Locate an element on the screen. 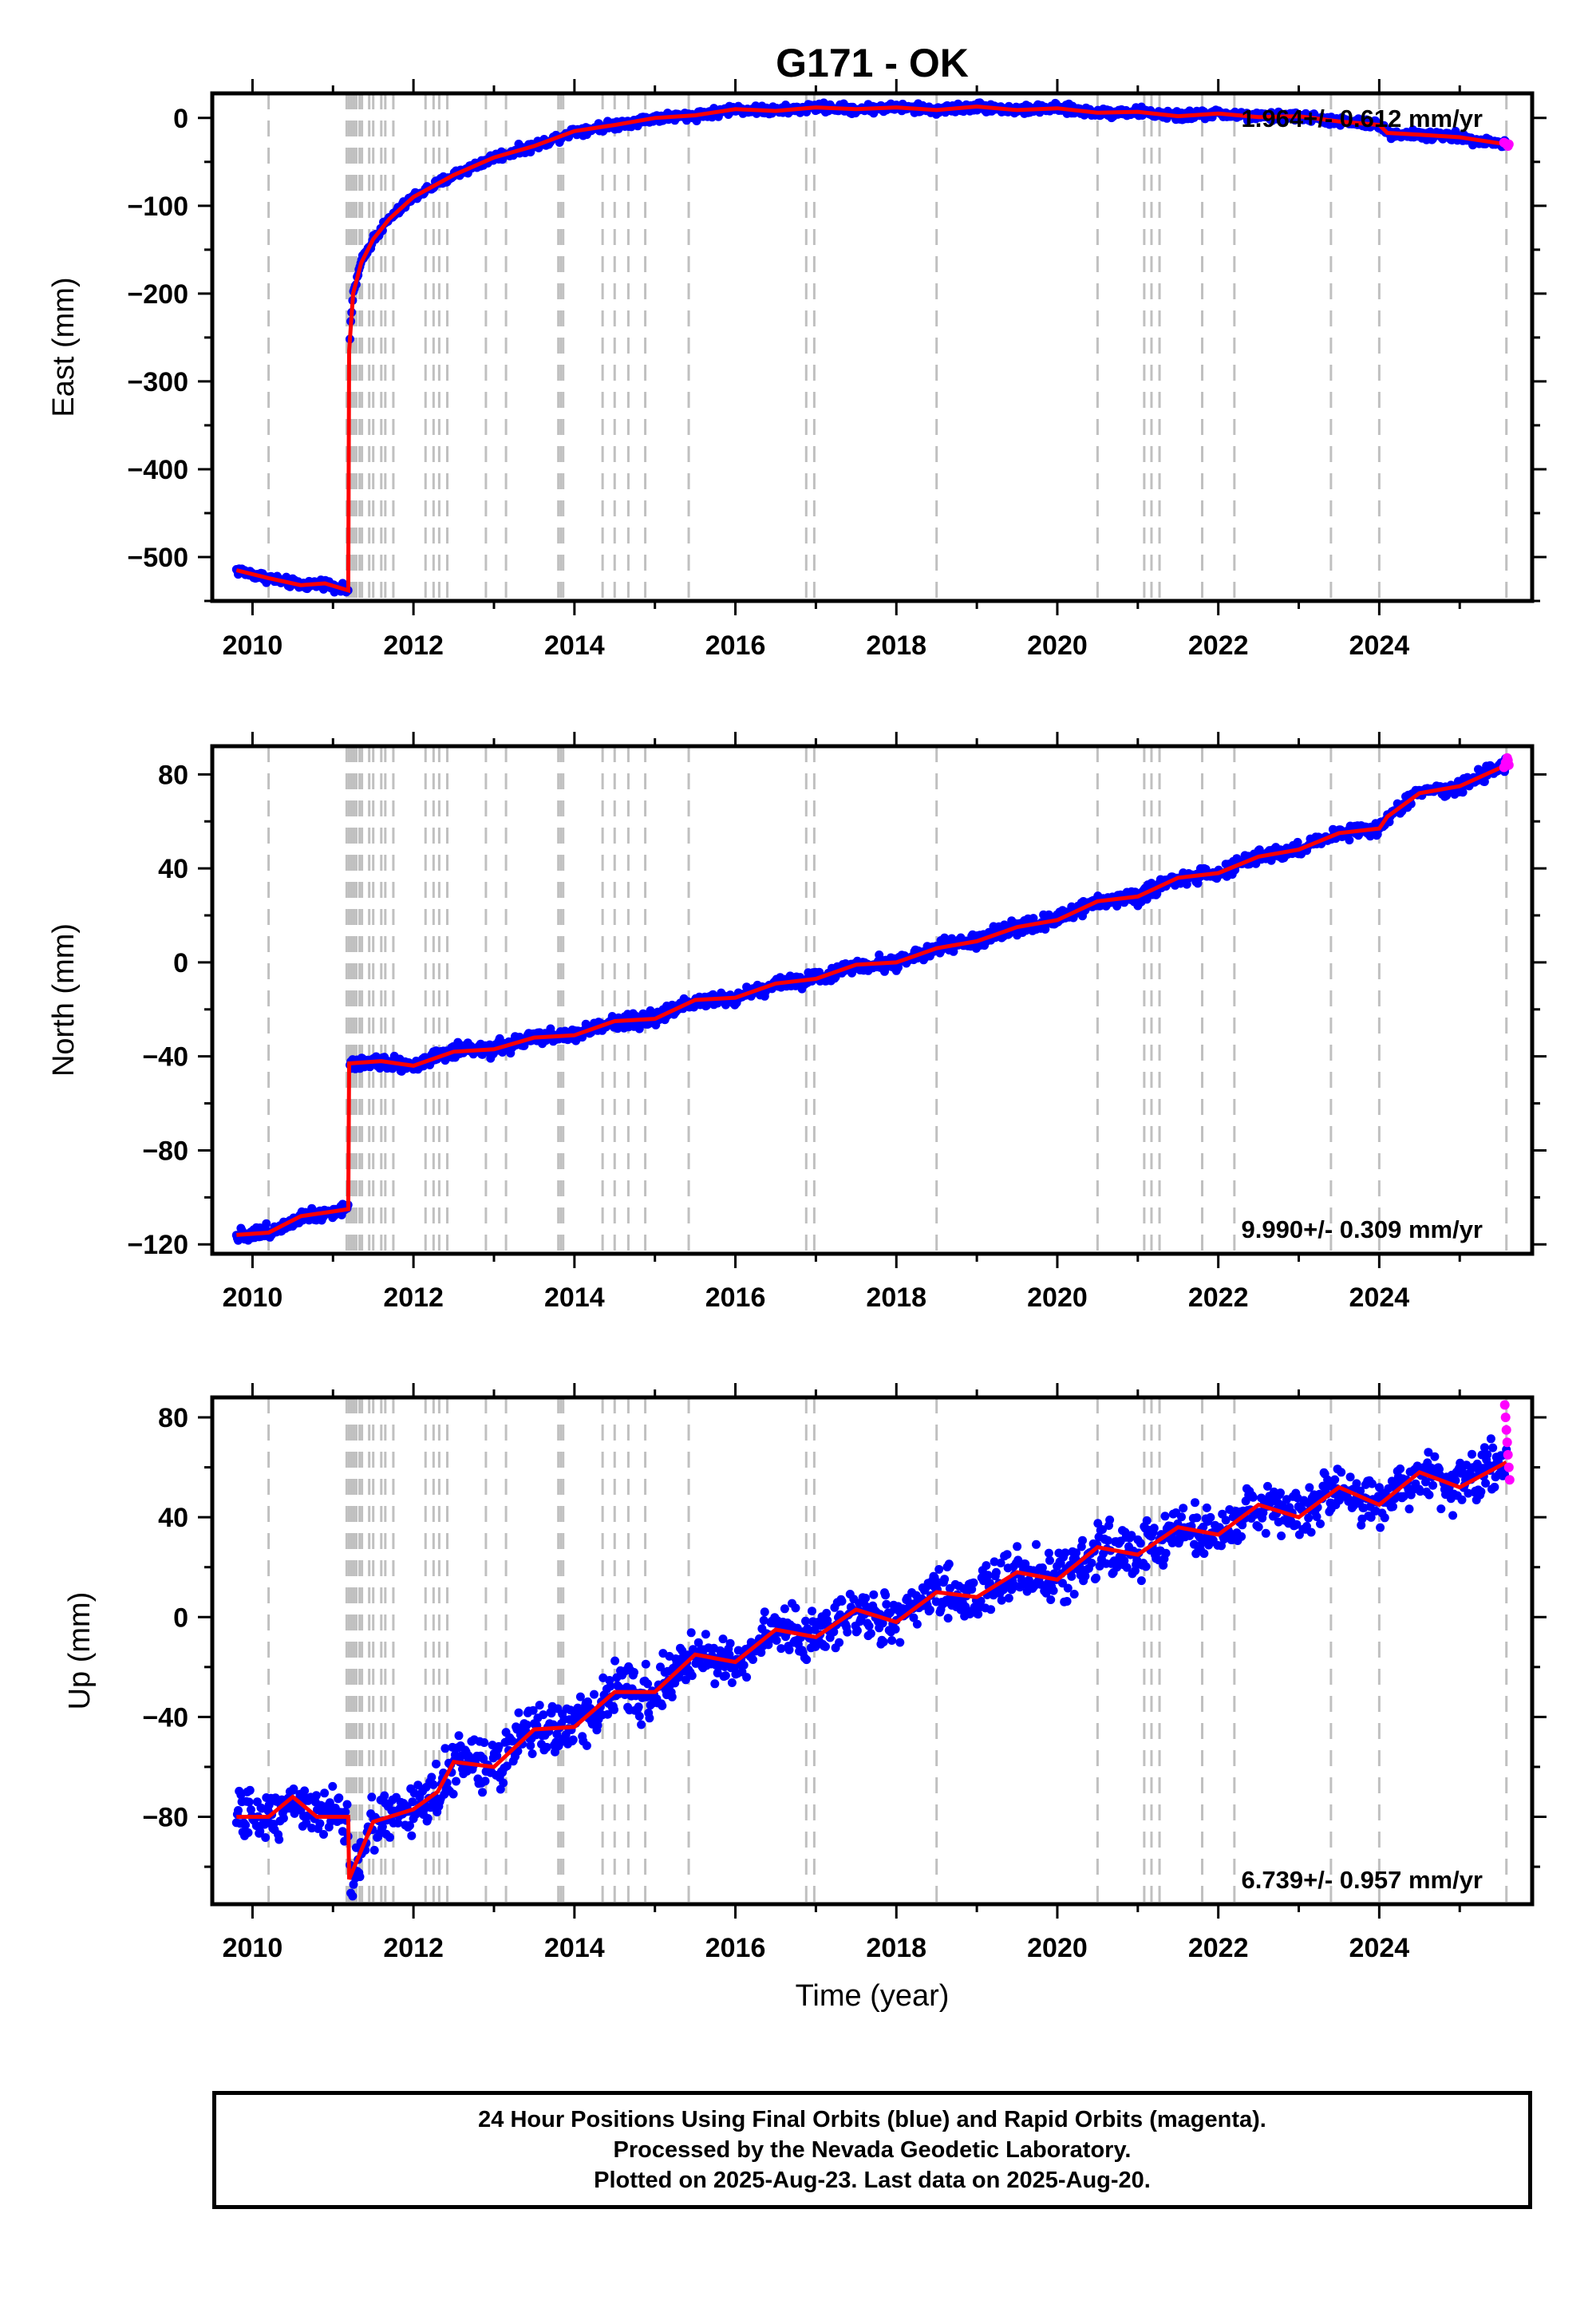  y-tick-label: −80 is located at coordinates (165, 1818).